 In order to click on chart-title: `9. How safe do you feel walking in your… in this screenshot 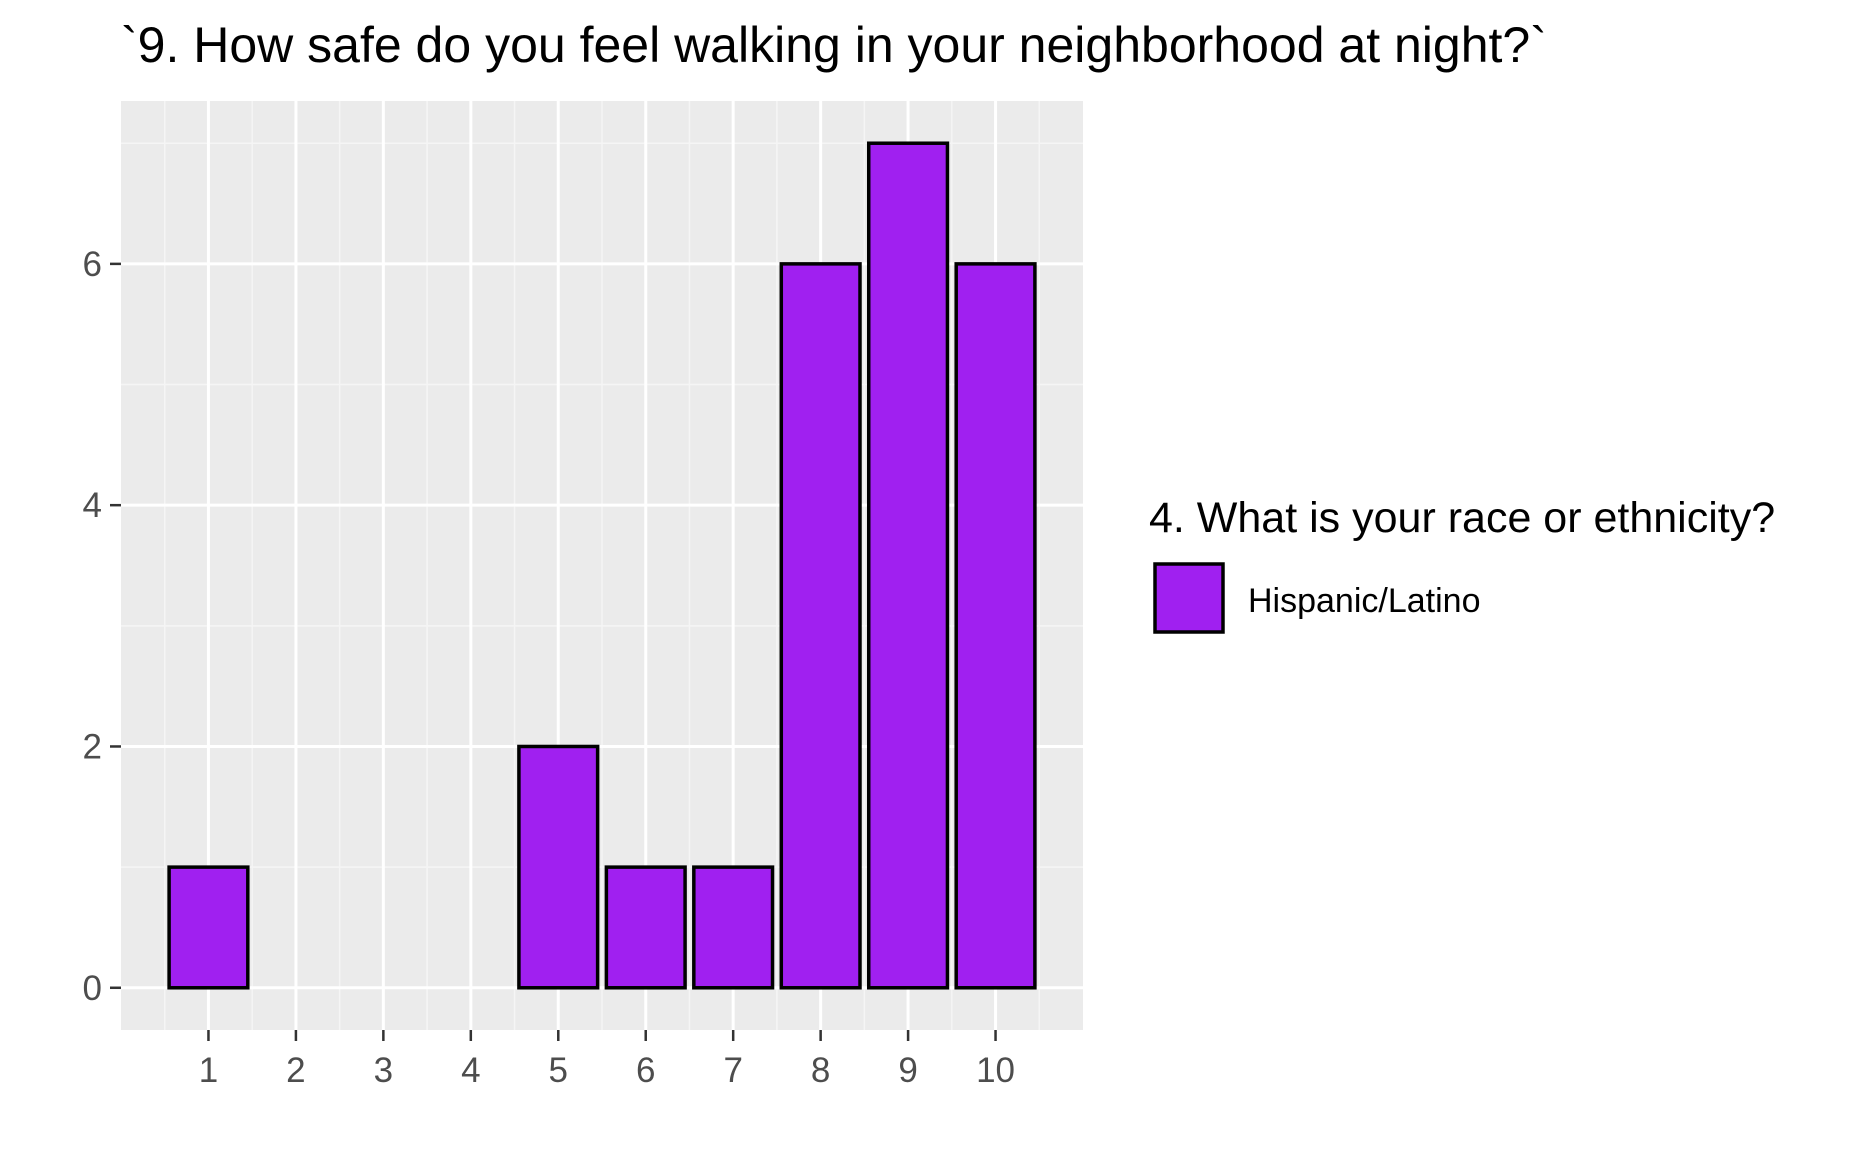, I will do `click(834, 45)`.